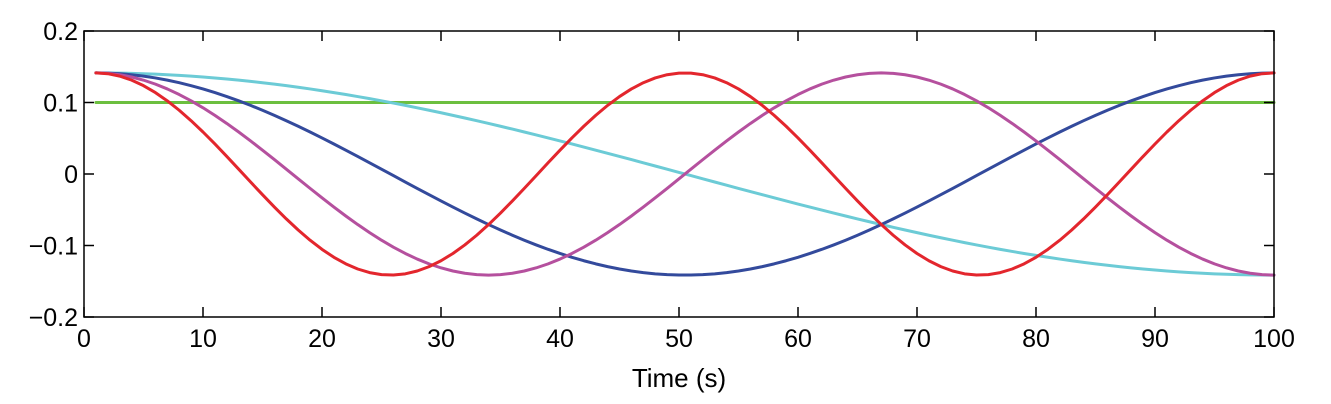 This screenshot has height=404, width=1331. I want to click on x-tick-label-6: 60, so click(798, 339).